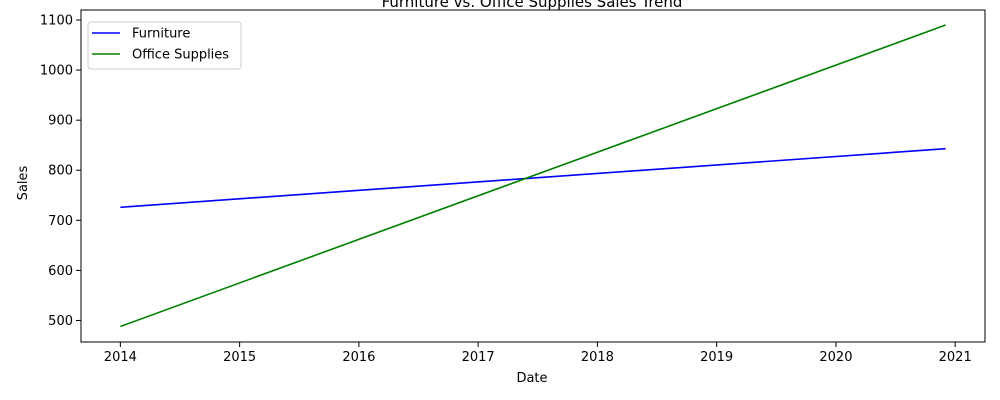  What do you see at coordinates (478, 357) in the screenshot?
I see `x-tick-label: 2017` at bounding box center [478, 357].